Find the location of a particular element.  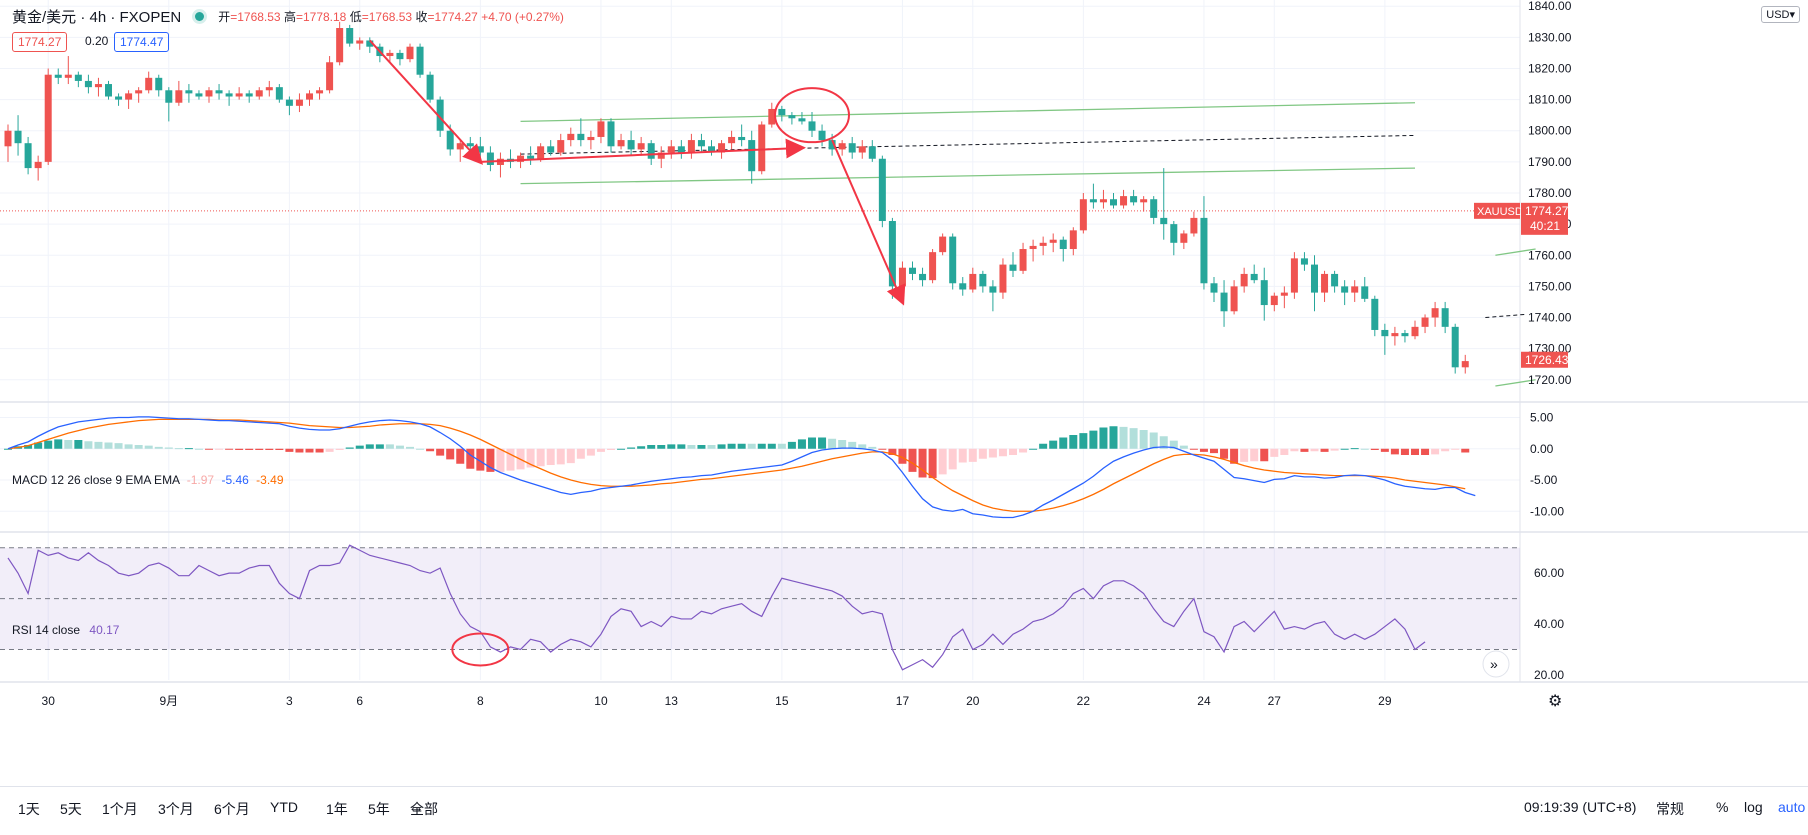

macd-histogram is located at coordinates (737, 452).